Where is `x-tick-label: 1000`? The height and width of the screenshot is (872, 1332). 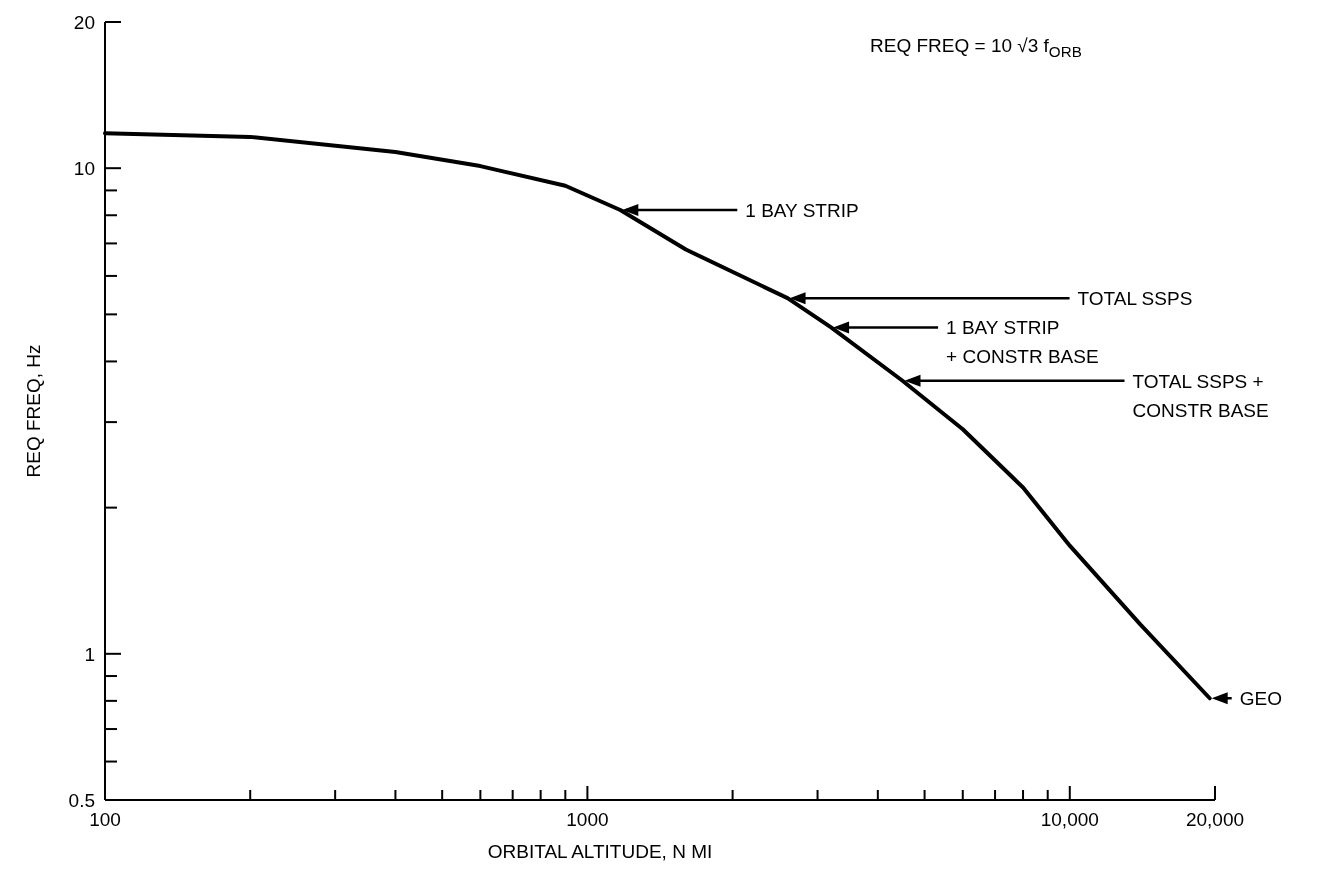
x-tick-label: 1000 is located at coordinates (587, 819).